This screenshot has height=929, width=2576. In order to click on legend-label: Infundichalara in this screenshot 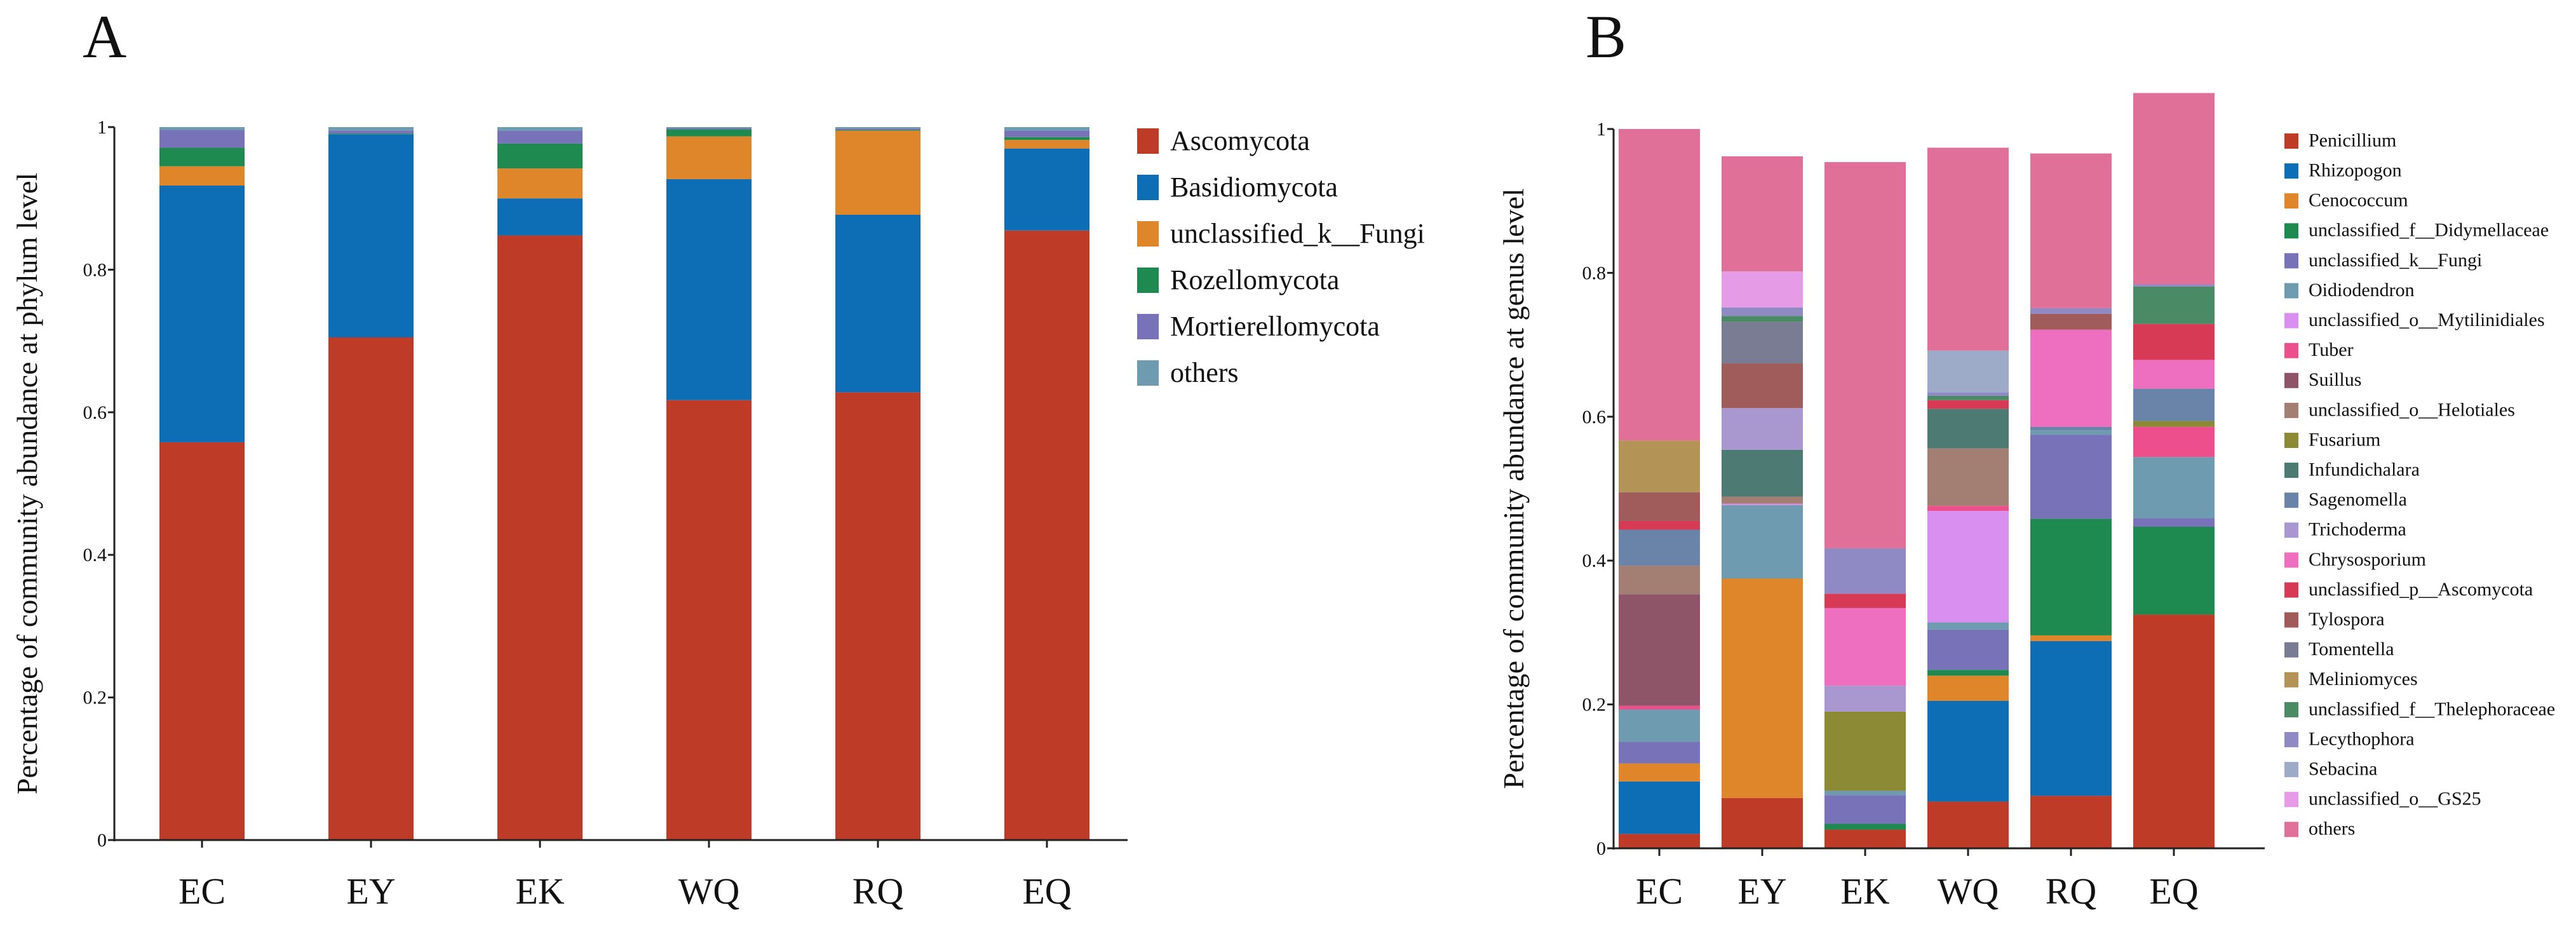, I will do `click(2364, 469)`.